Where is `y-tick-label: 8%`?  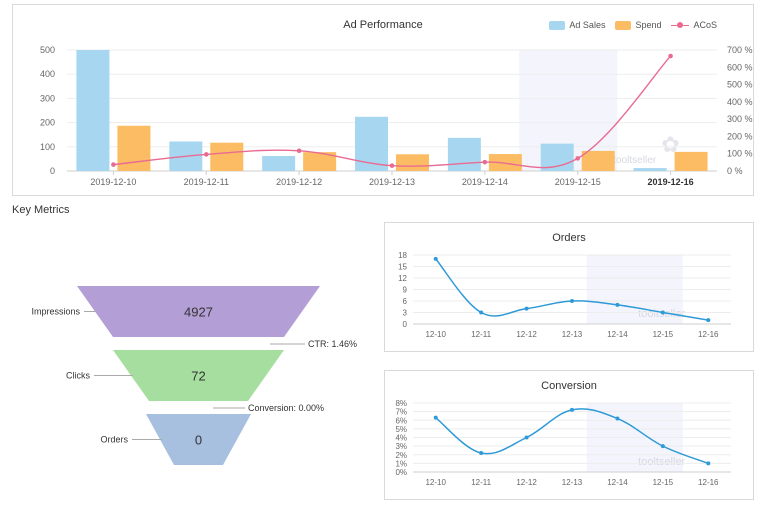
y-tick-label: 8% is located at coordinates (401, 403).